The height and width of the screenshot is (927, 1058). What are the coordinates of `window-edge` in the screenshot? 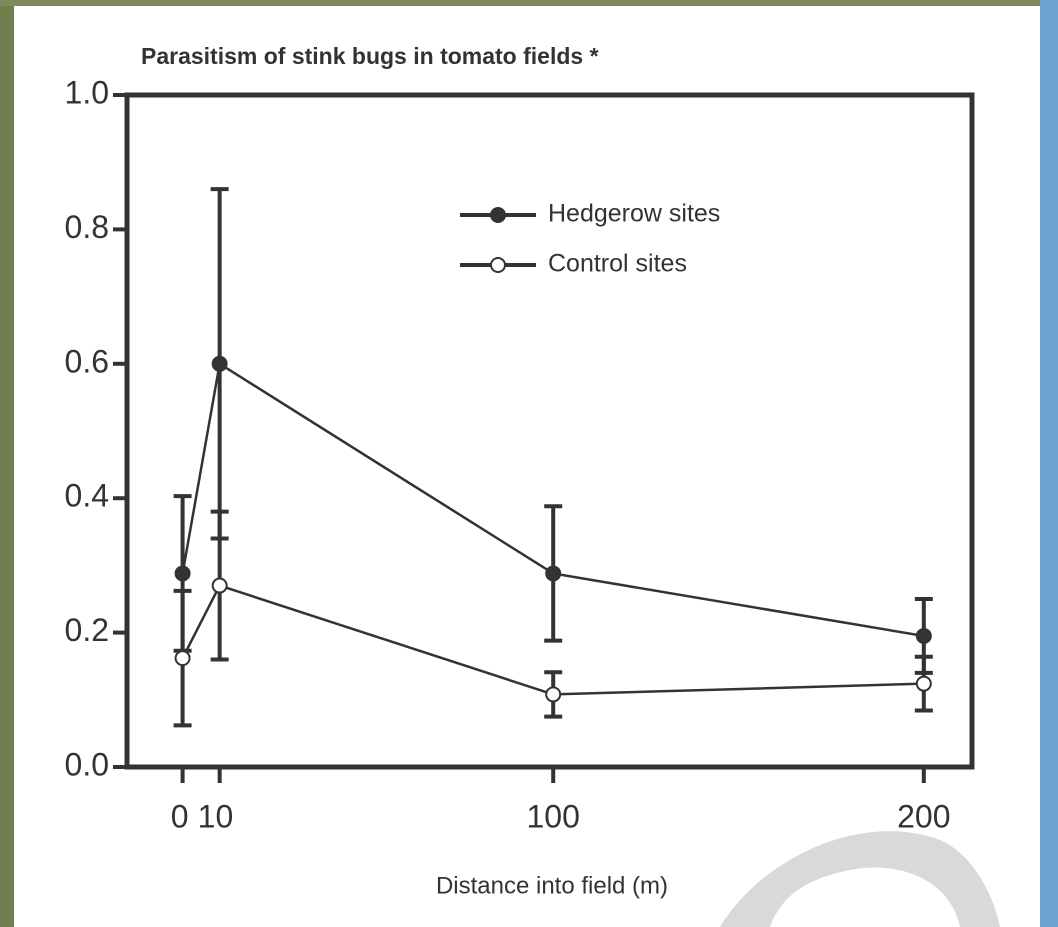 It's located at (1049, 463).